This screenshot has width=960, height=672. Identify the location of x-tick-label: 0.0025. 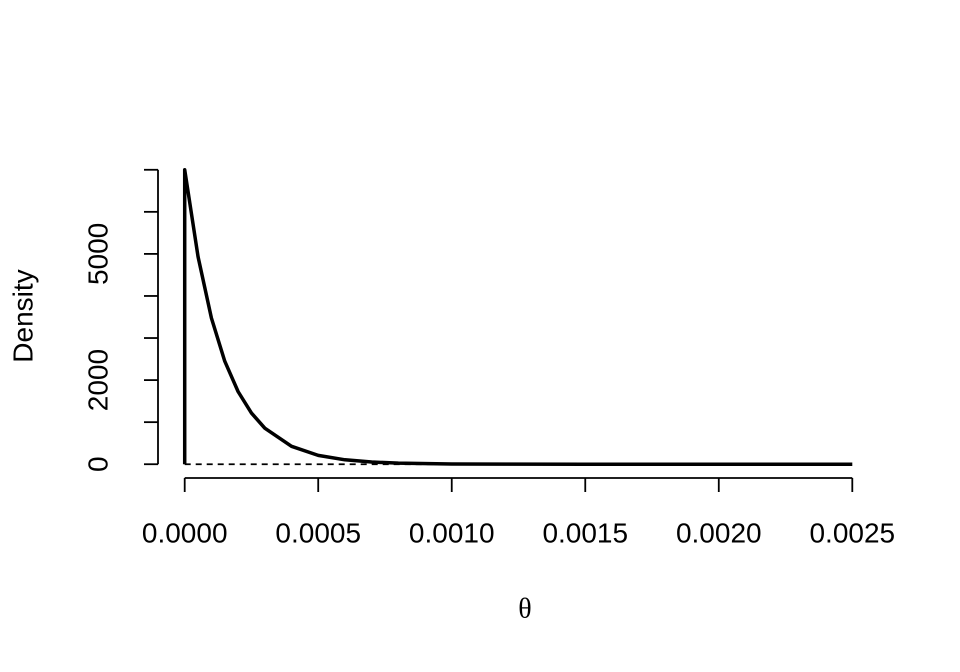
(852, 532).